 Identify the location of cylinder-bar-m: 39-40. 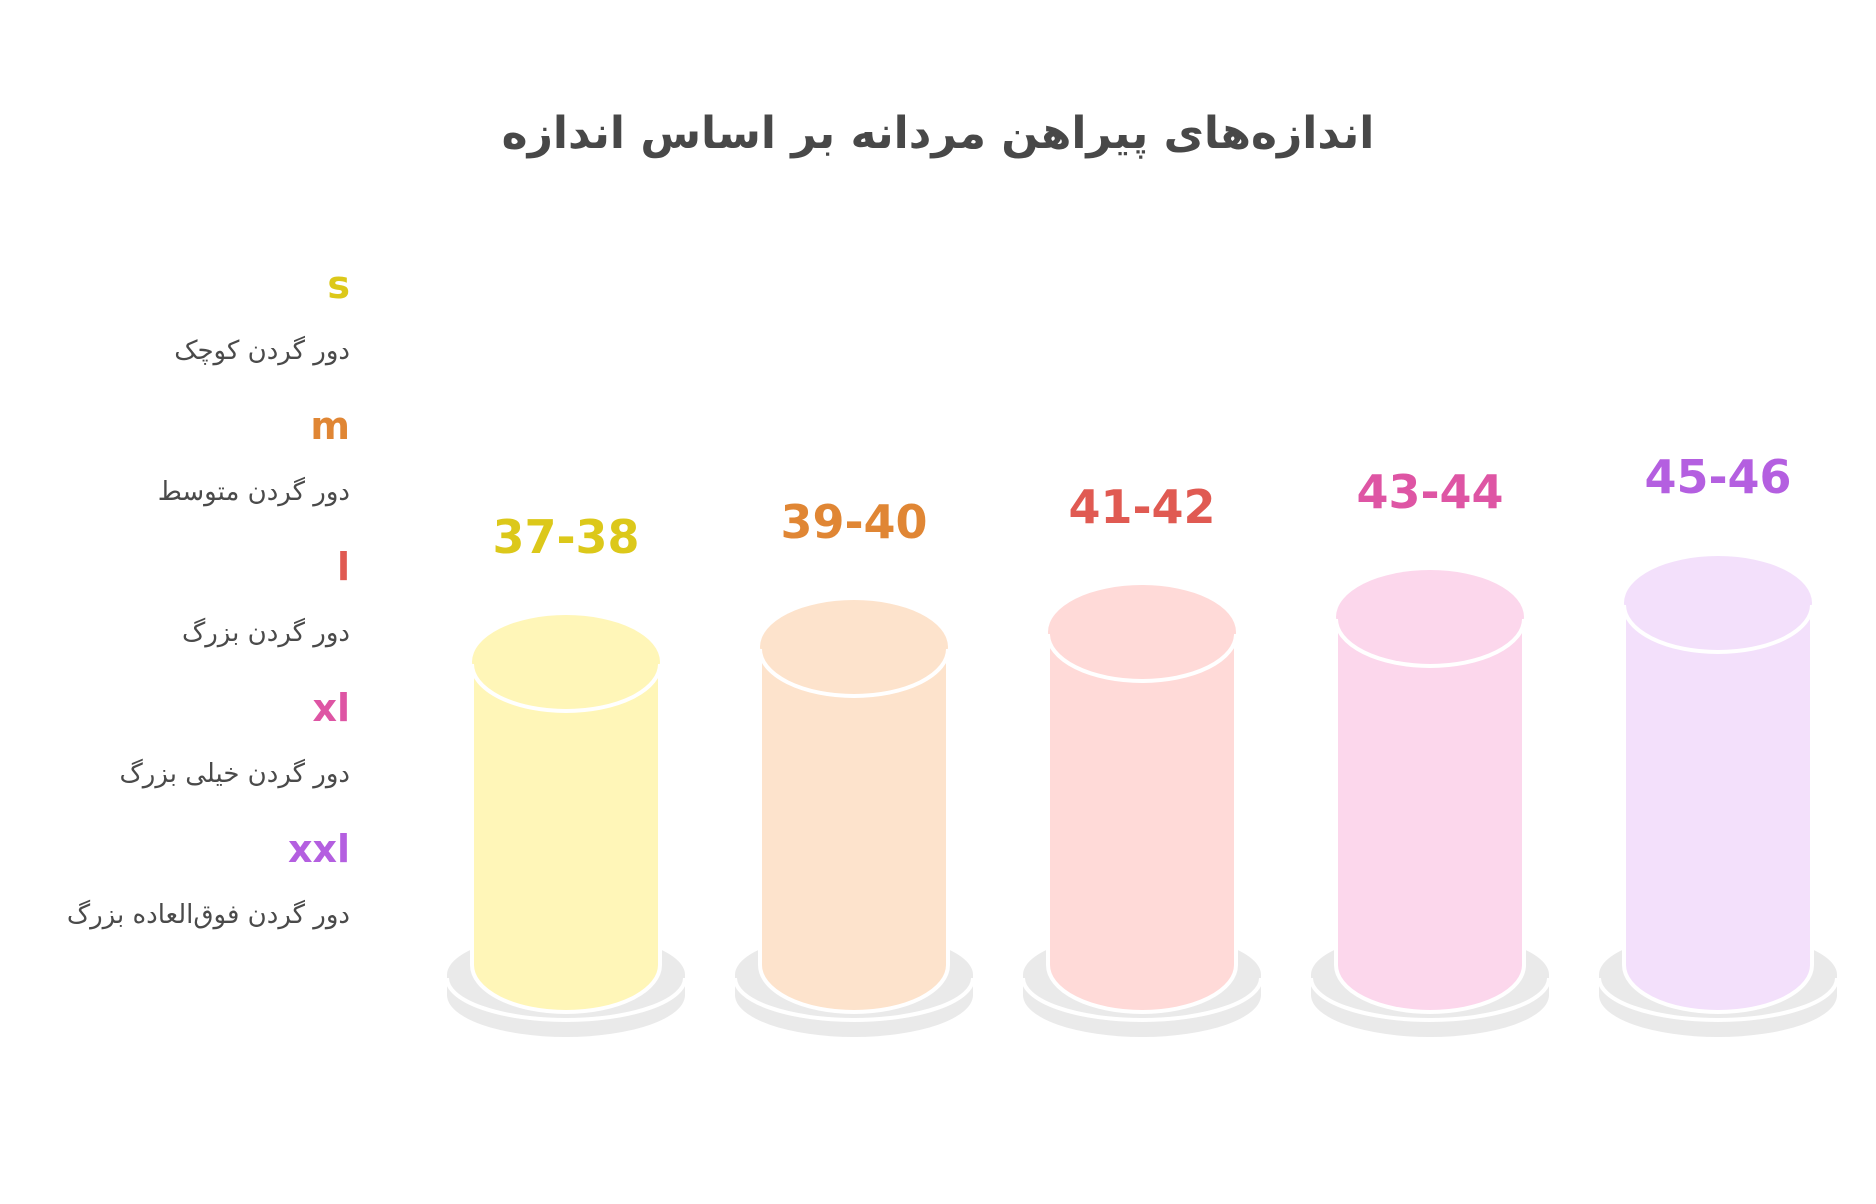
(854, 766).